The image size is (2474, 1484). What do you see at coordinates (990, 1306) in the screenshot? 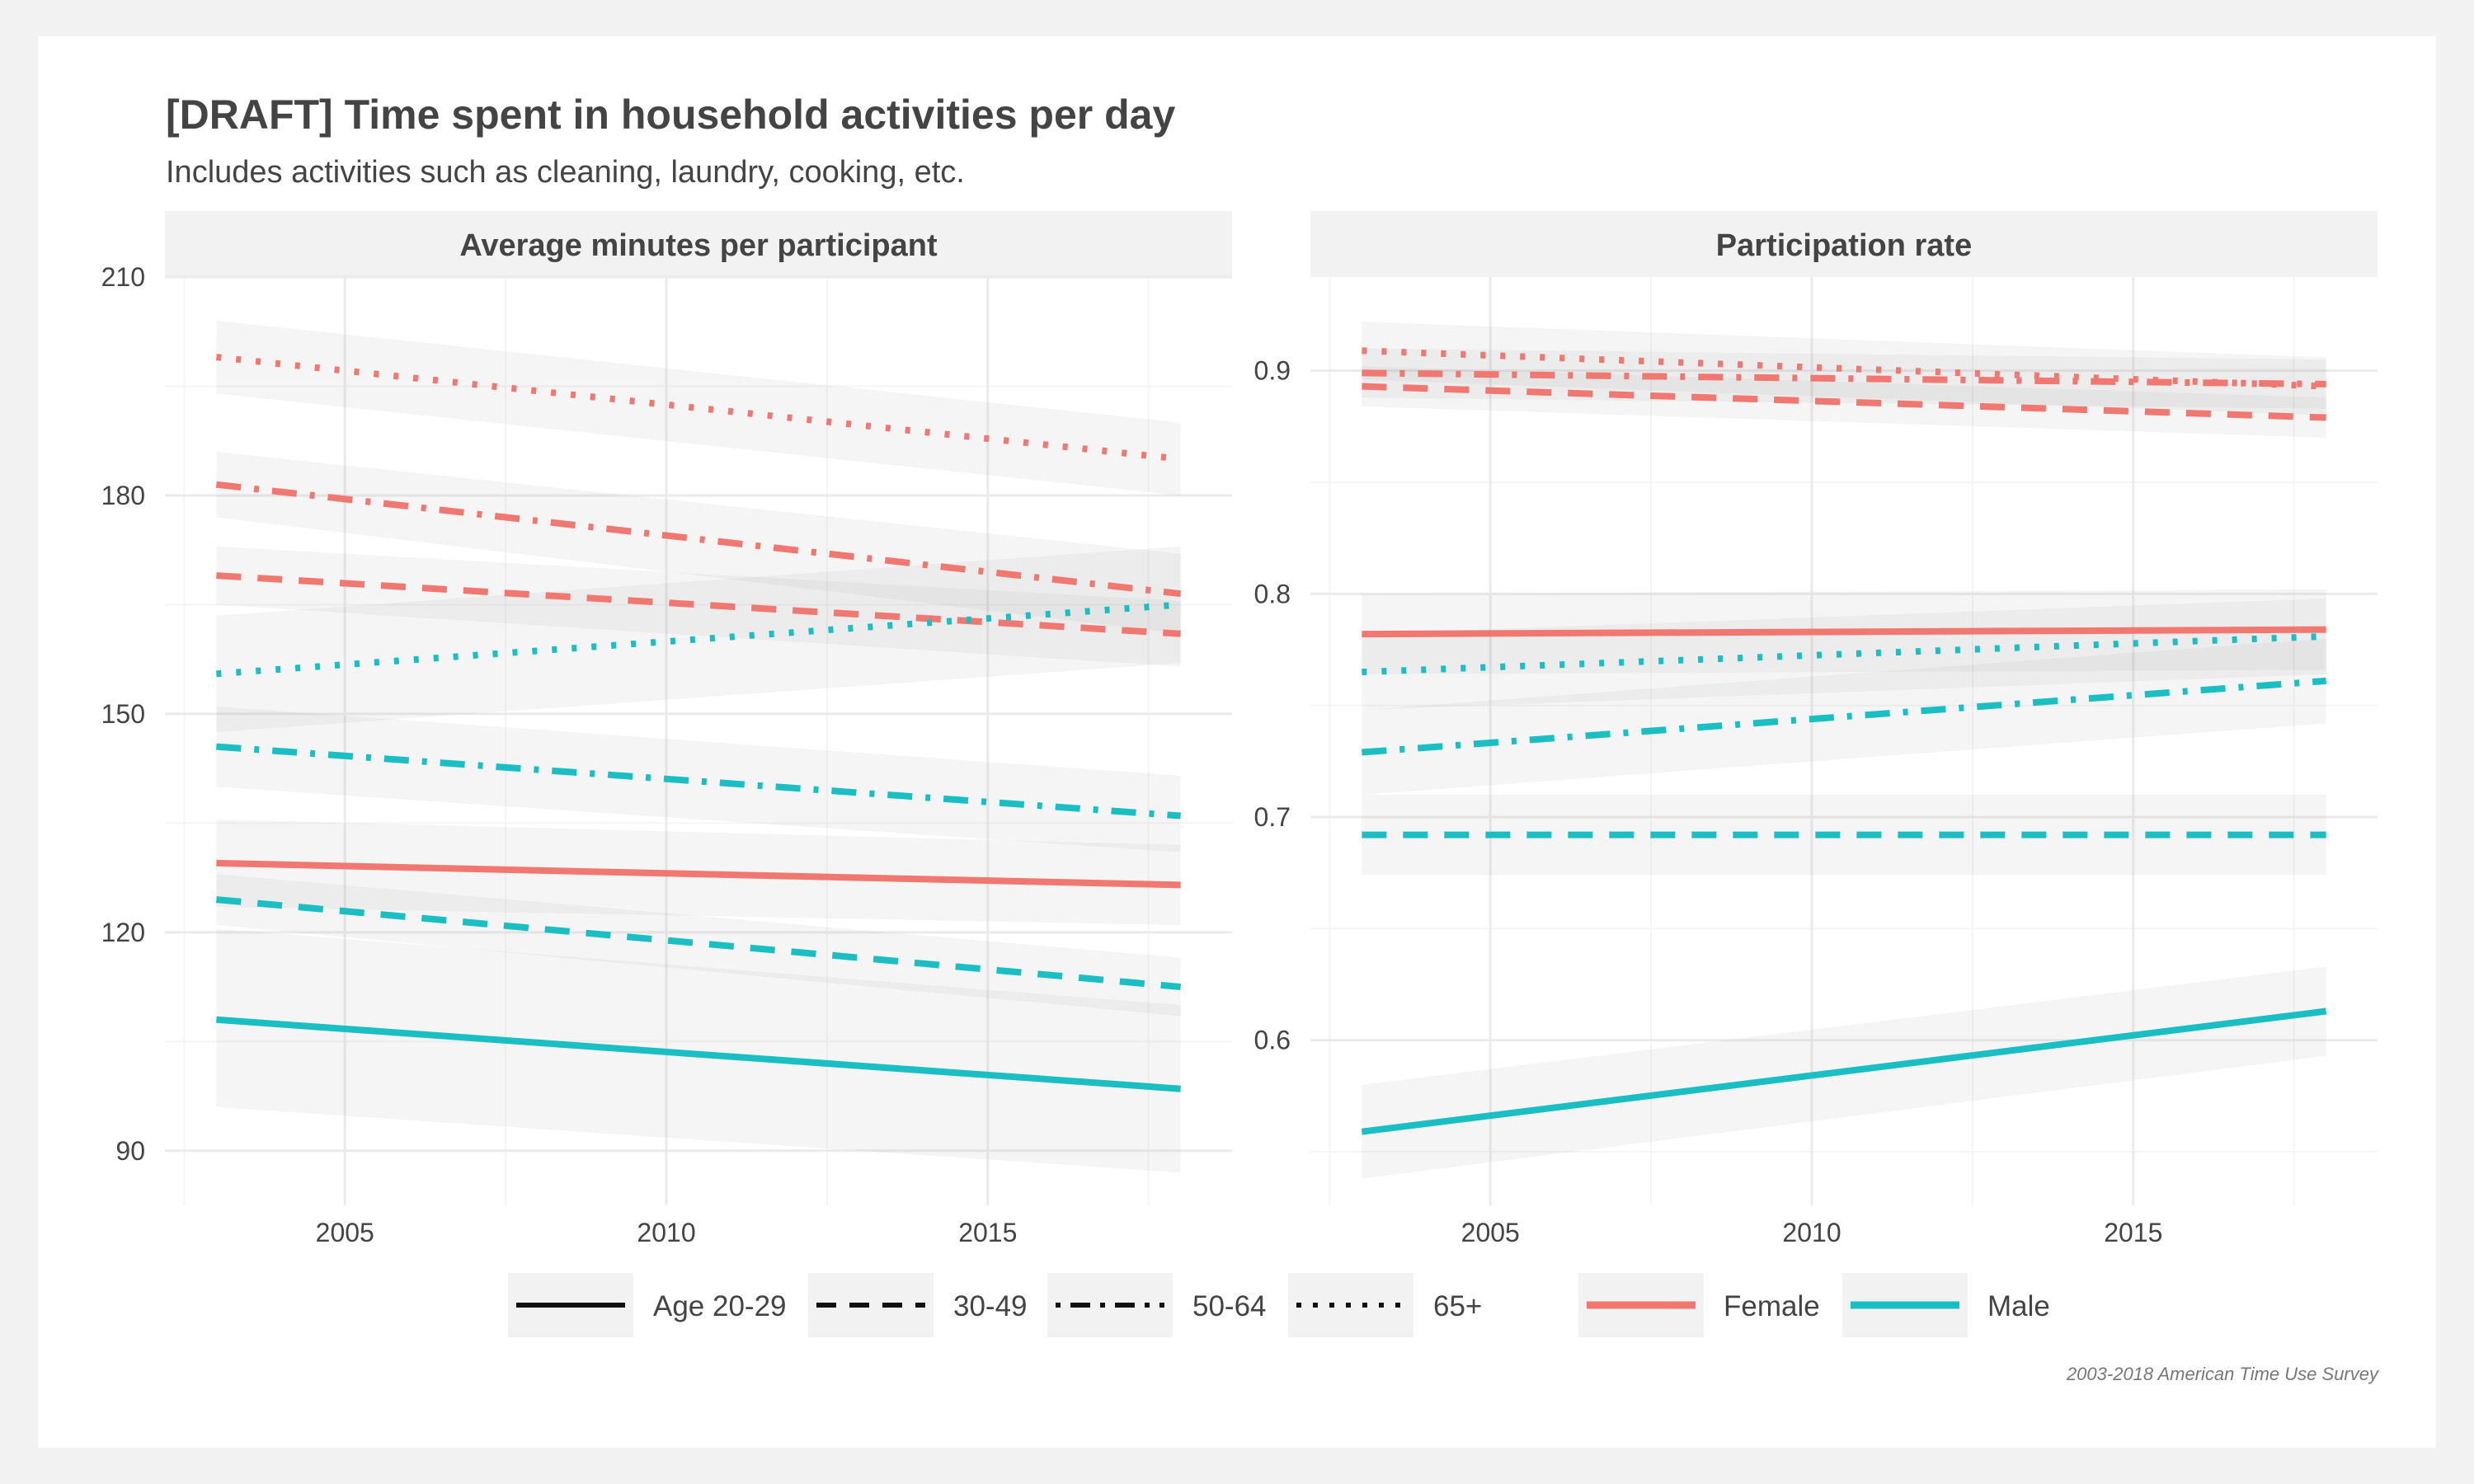
I see `legend-label-30-49: 30-49` at bounding box center [990, 1306].